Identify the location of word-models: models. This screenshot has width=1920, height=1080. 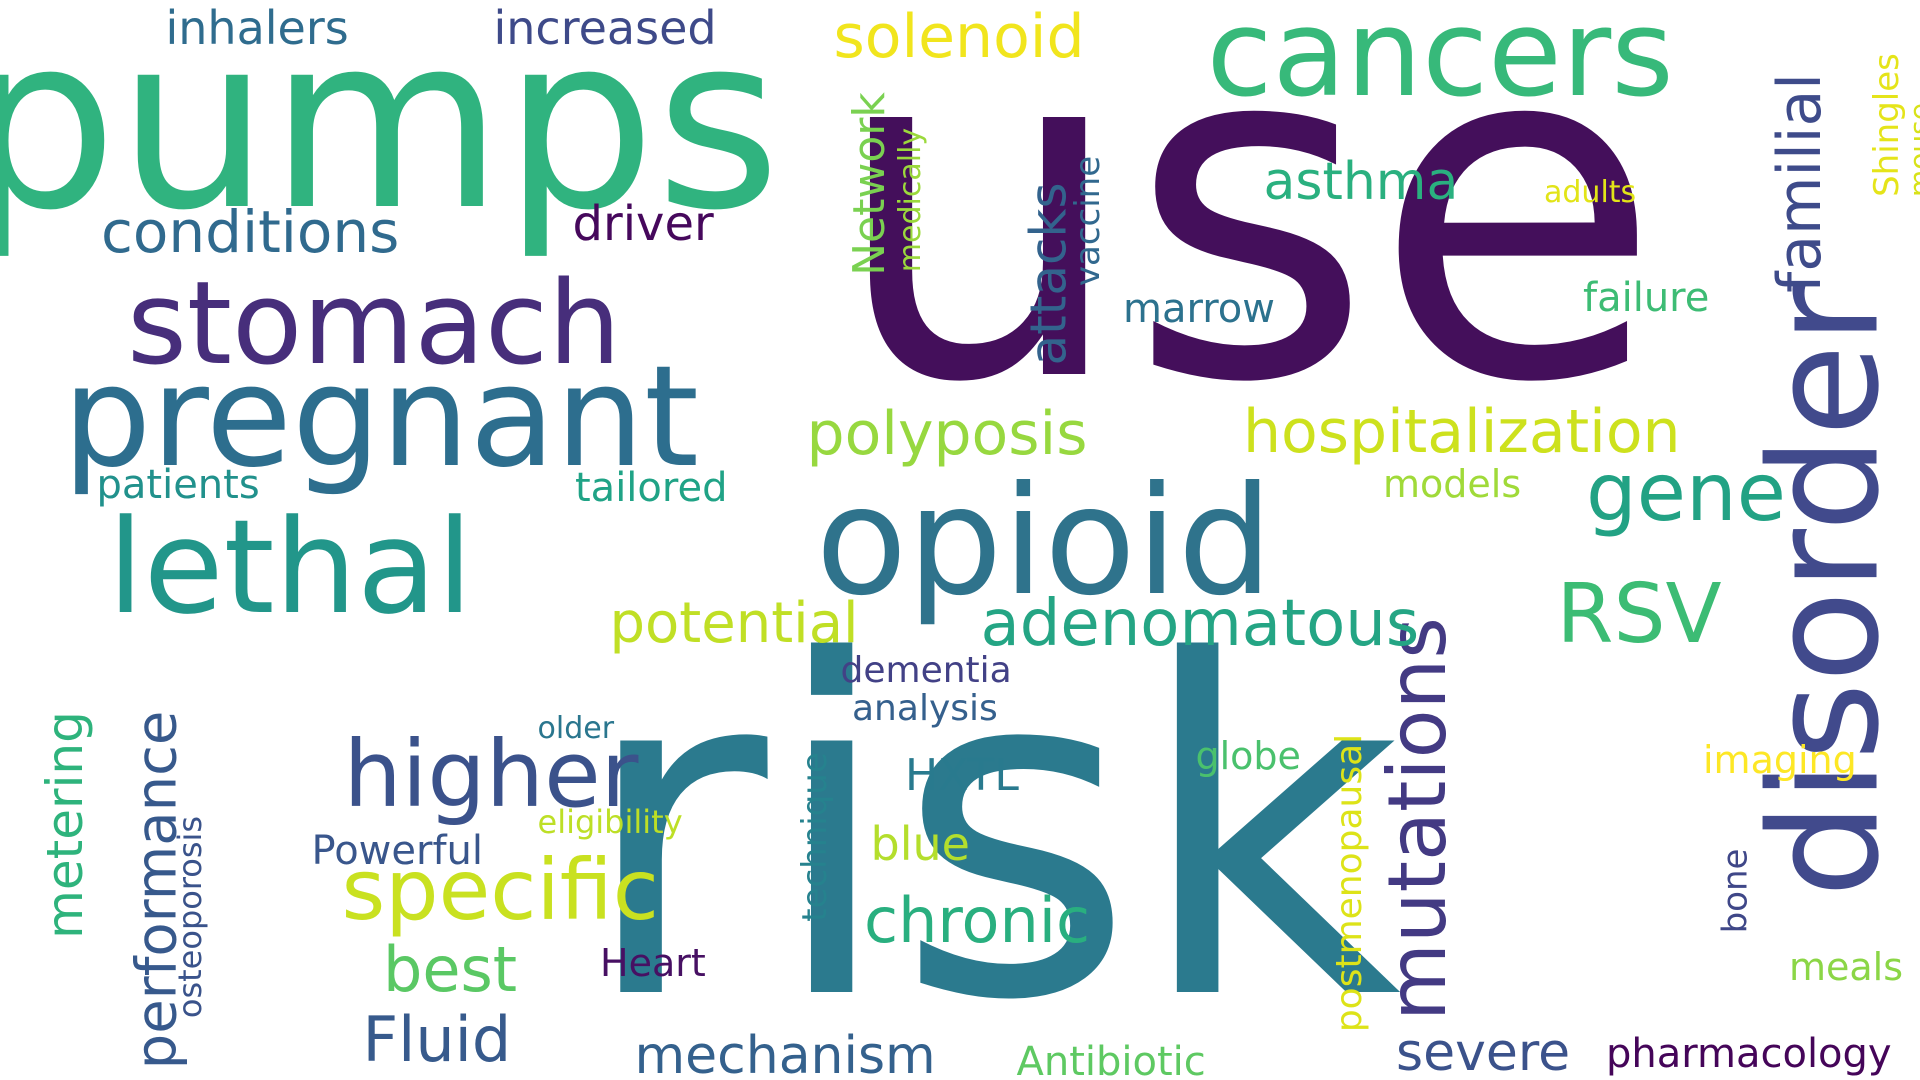
(1452, 484).